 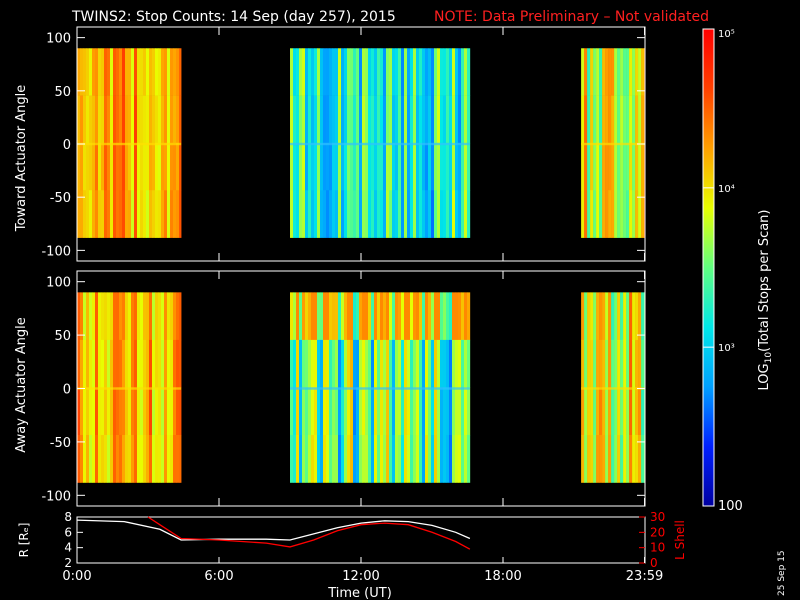 What do you see at coordinates (68, 517) in the screenshot?
I see `orbit-left-ytick-label: 8` at bounding box center [68, 517].